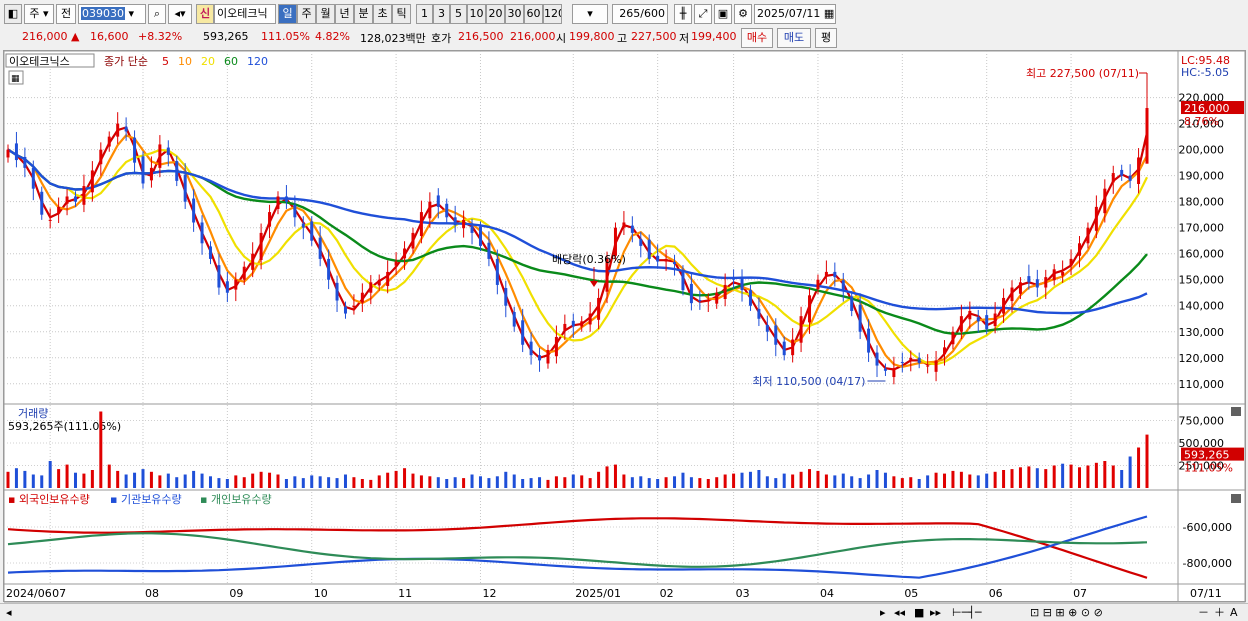  What do you see at coordinates (13, 14) in the screenshot?
I see `chart-menu-button: ◧` at bounding box center [13, 14].